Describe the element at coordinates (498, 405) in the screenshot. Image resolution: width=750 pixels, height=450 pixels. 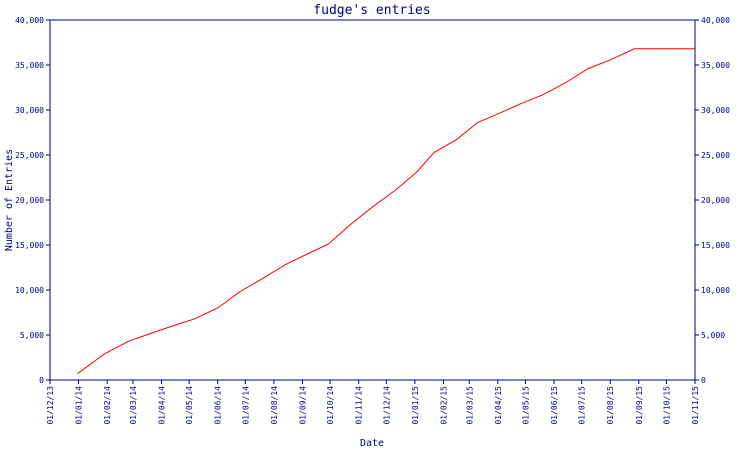
I see `x-tick-label: 01/04/15` at that location.